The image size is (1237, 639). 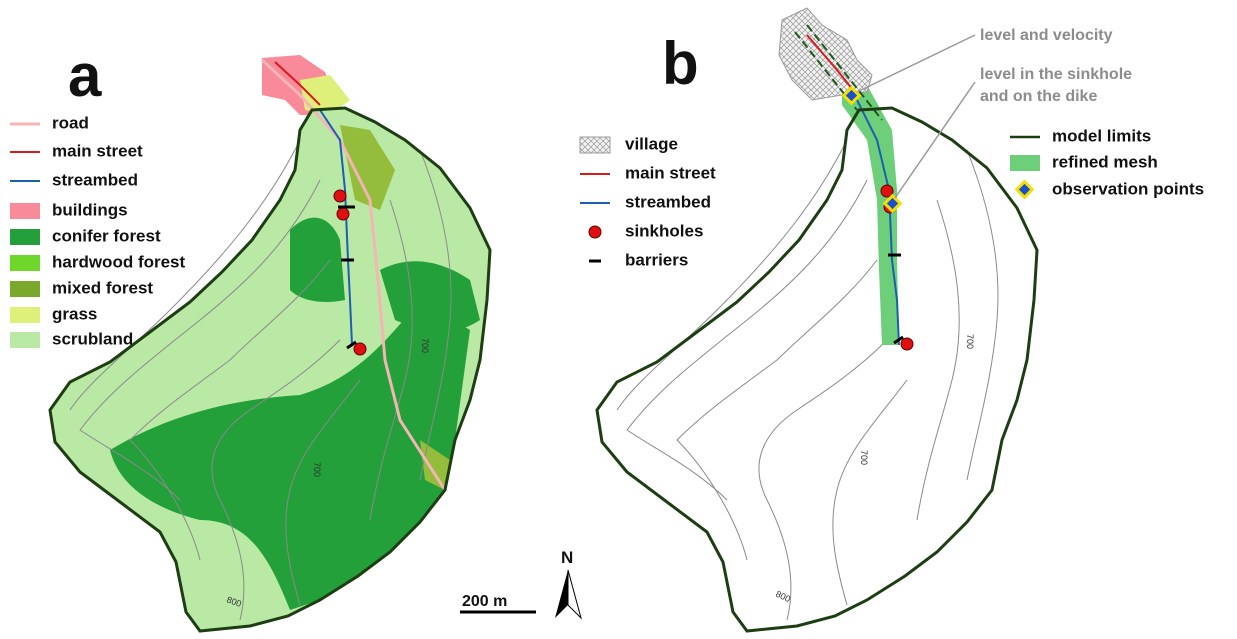 What do you see at coordinates (1128, 188) in the screenshot?
I see `legend-label: observation points` at bounding box center [1128, 188].